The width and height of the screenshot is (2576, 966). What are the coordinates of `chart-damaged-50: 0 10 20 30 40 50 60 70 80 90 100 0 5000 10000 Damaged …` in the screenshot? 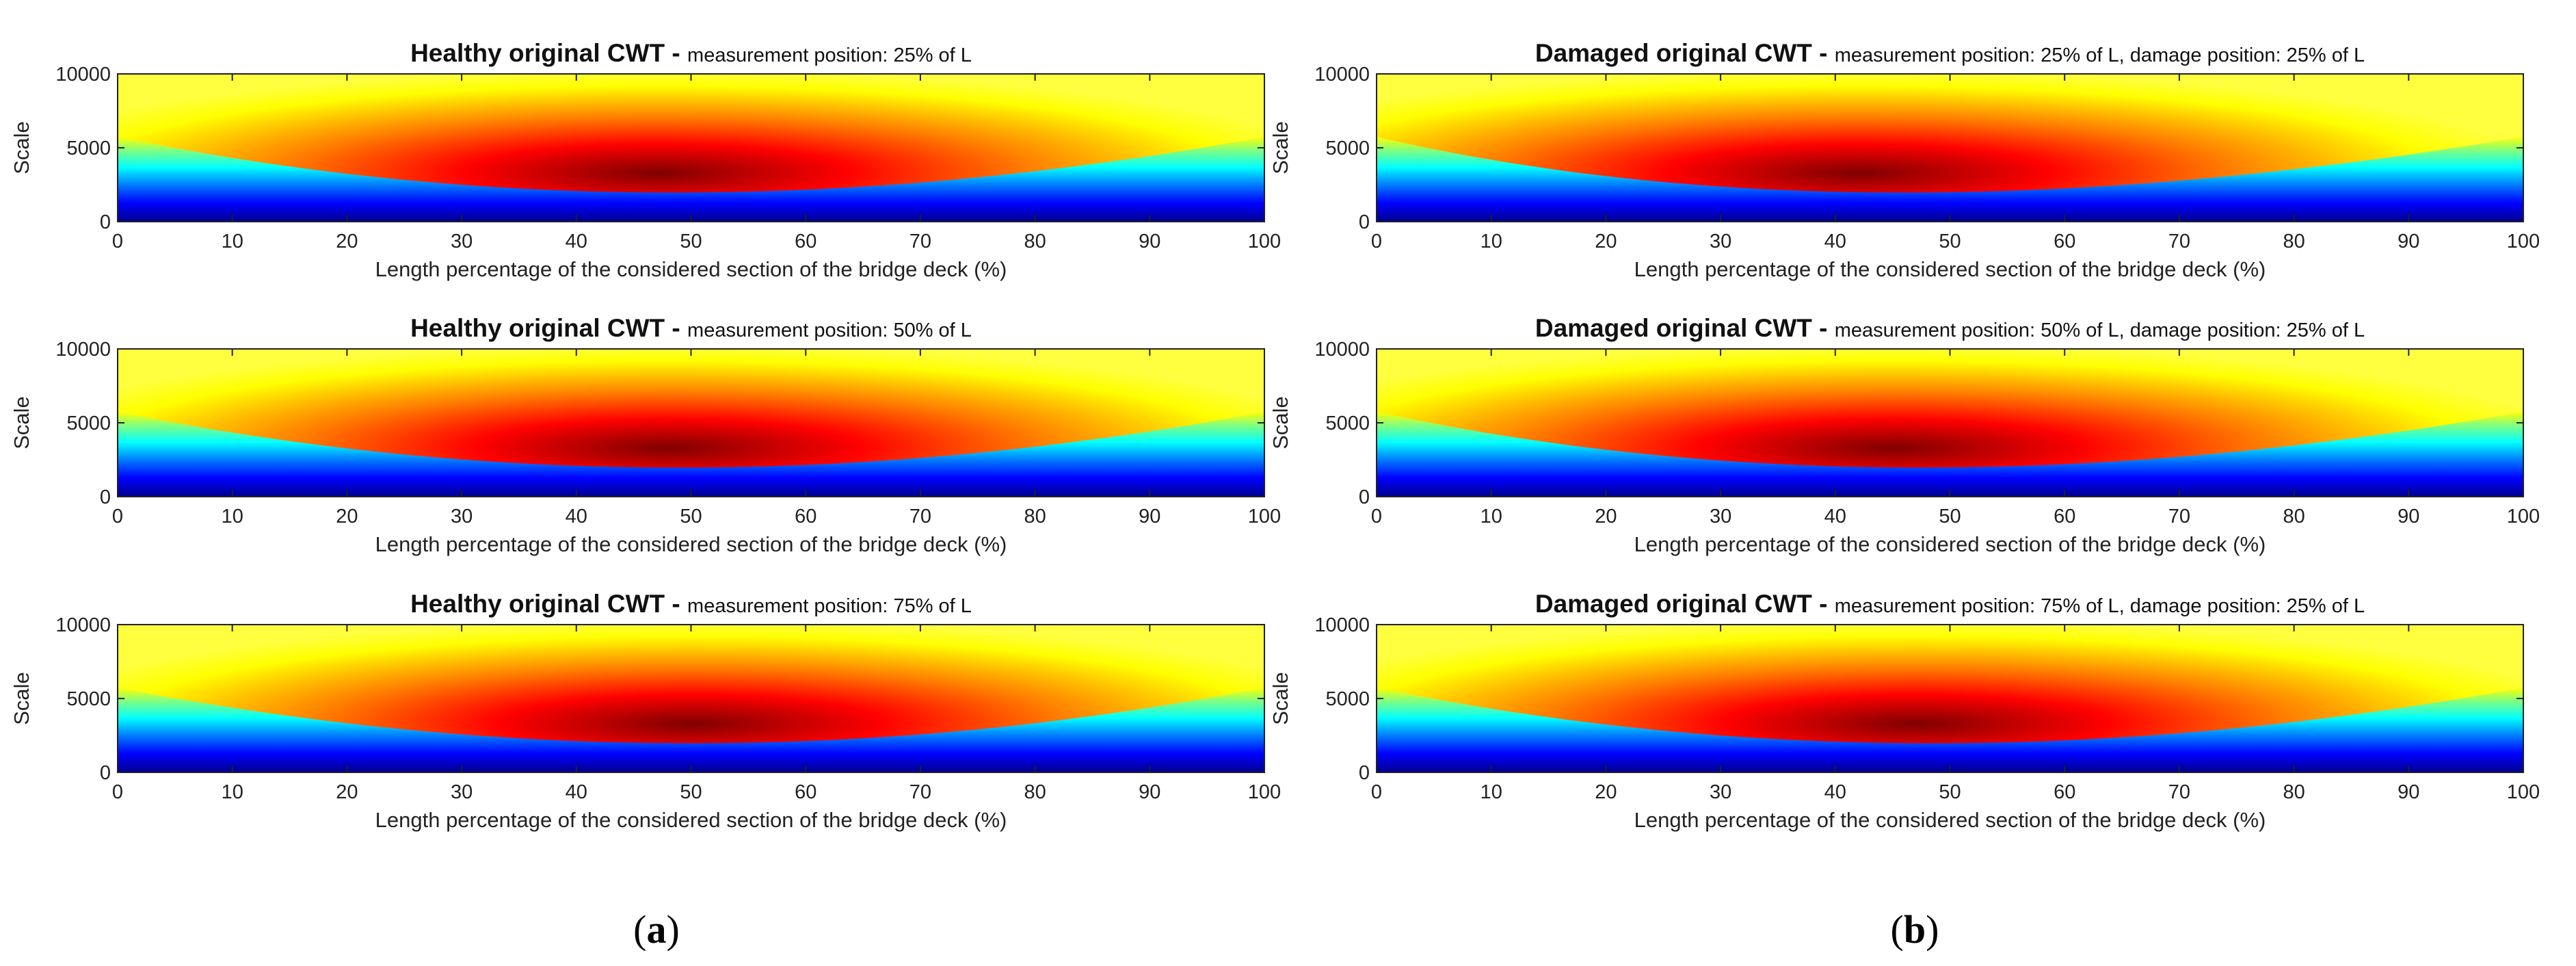 It's located at (1904, 435).